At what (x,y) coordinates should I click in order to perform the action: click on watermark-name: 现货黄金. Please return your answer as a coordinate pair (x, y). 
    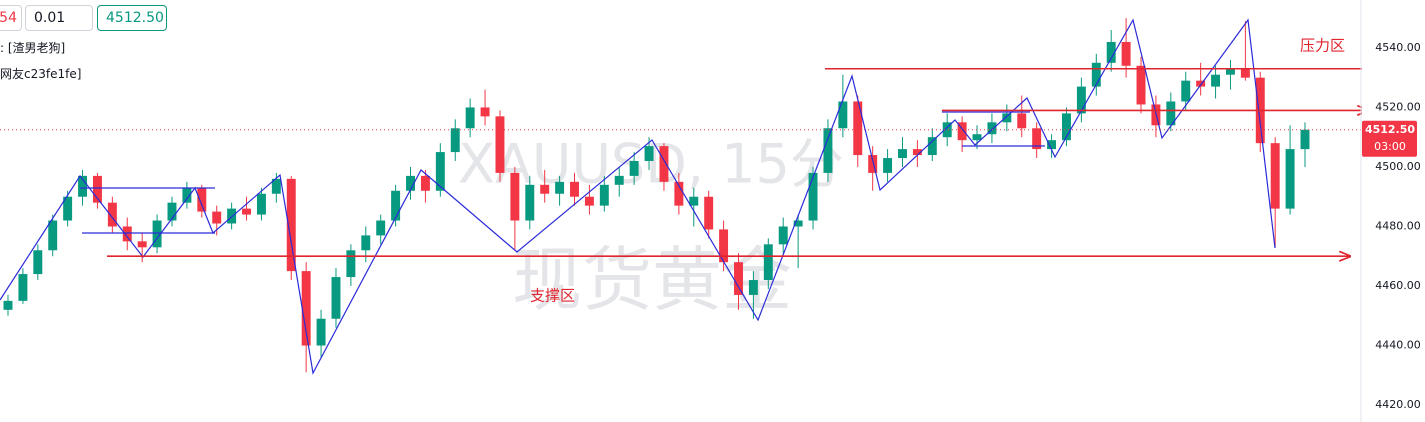
    Looking at the image, I should click on (652, 280).